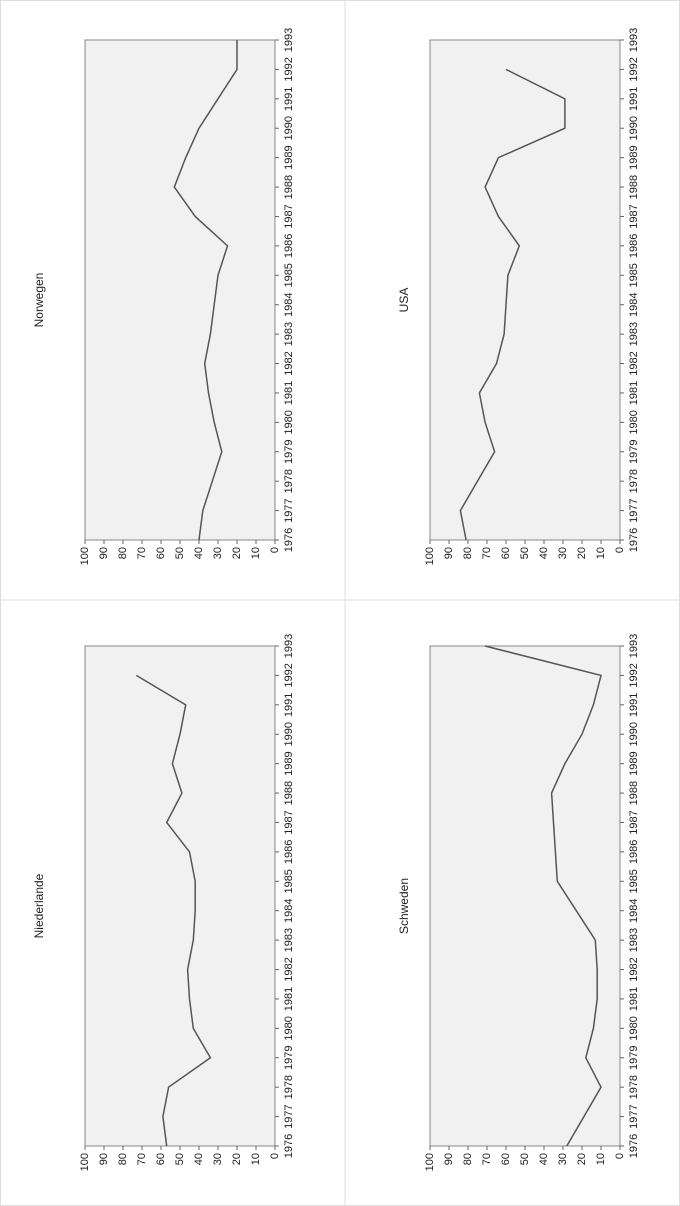  Describe the element at coordinates (39, 300) in the screenshot. I see `chart-title: Norwegen` at that location.